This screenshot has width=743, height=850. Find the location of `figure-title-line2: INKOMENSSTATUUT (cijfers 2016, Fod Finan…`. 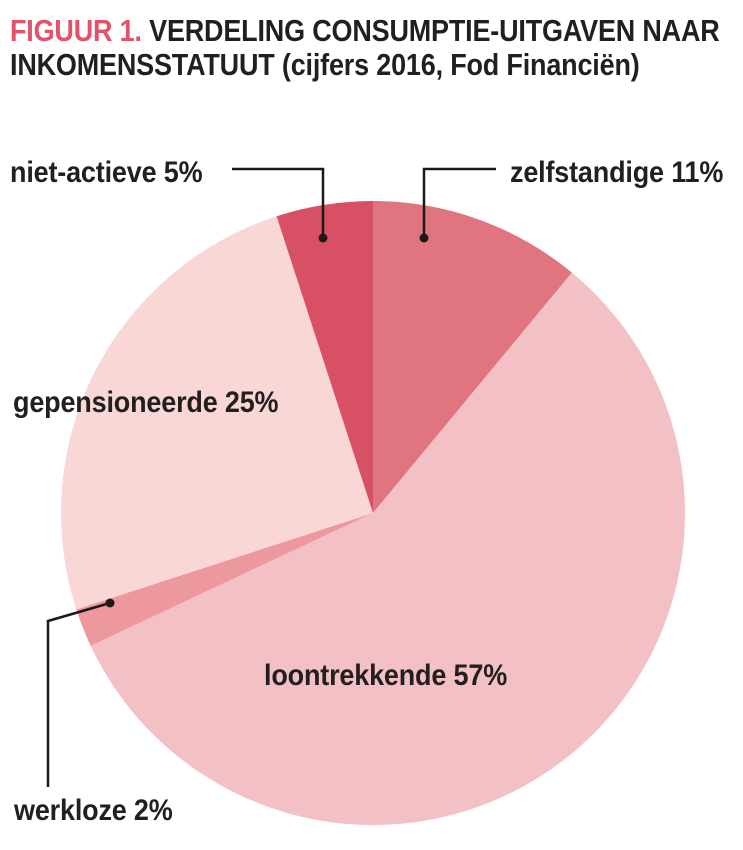

figure-title-line2: INKOMENSSTATUUT (cijfers 2016, Fod Finan… is located at coordinates (325, 64).